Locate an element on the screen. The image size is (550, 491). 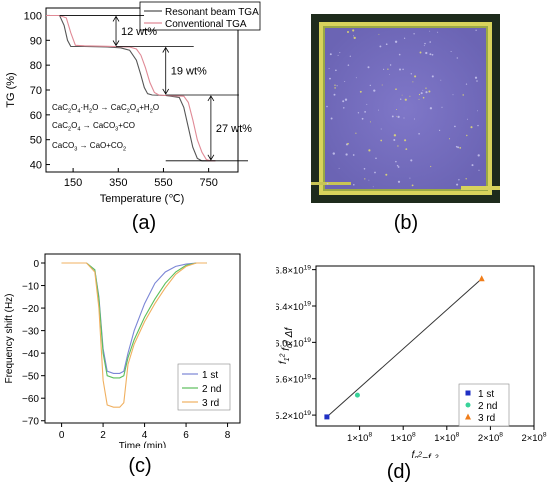
legend-label: 2 nd is located at coordinates (487, 406).